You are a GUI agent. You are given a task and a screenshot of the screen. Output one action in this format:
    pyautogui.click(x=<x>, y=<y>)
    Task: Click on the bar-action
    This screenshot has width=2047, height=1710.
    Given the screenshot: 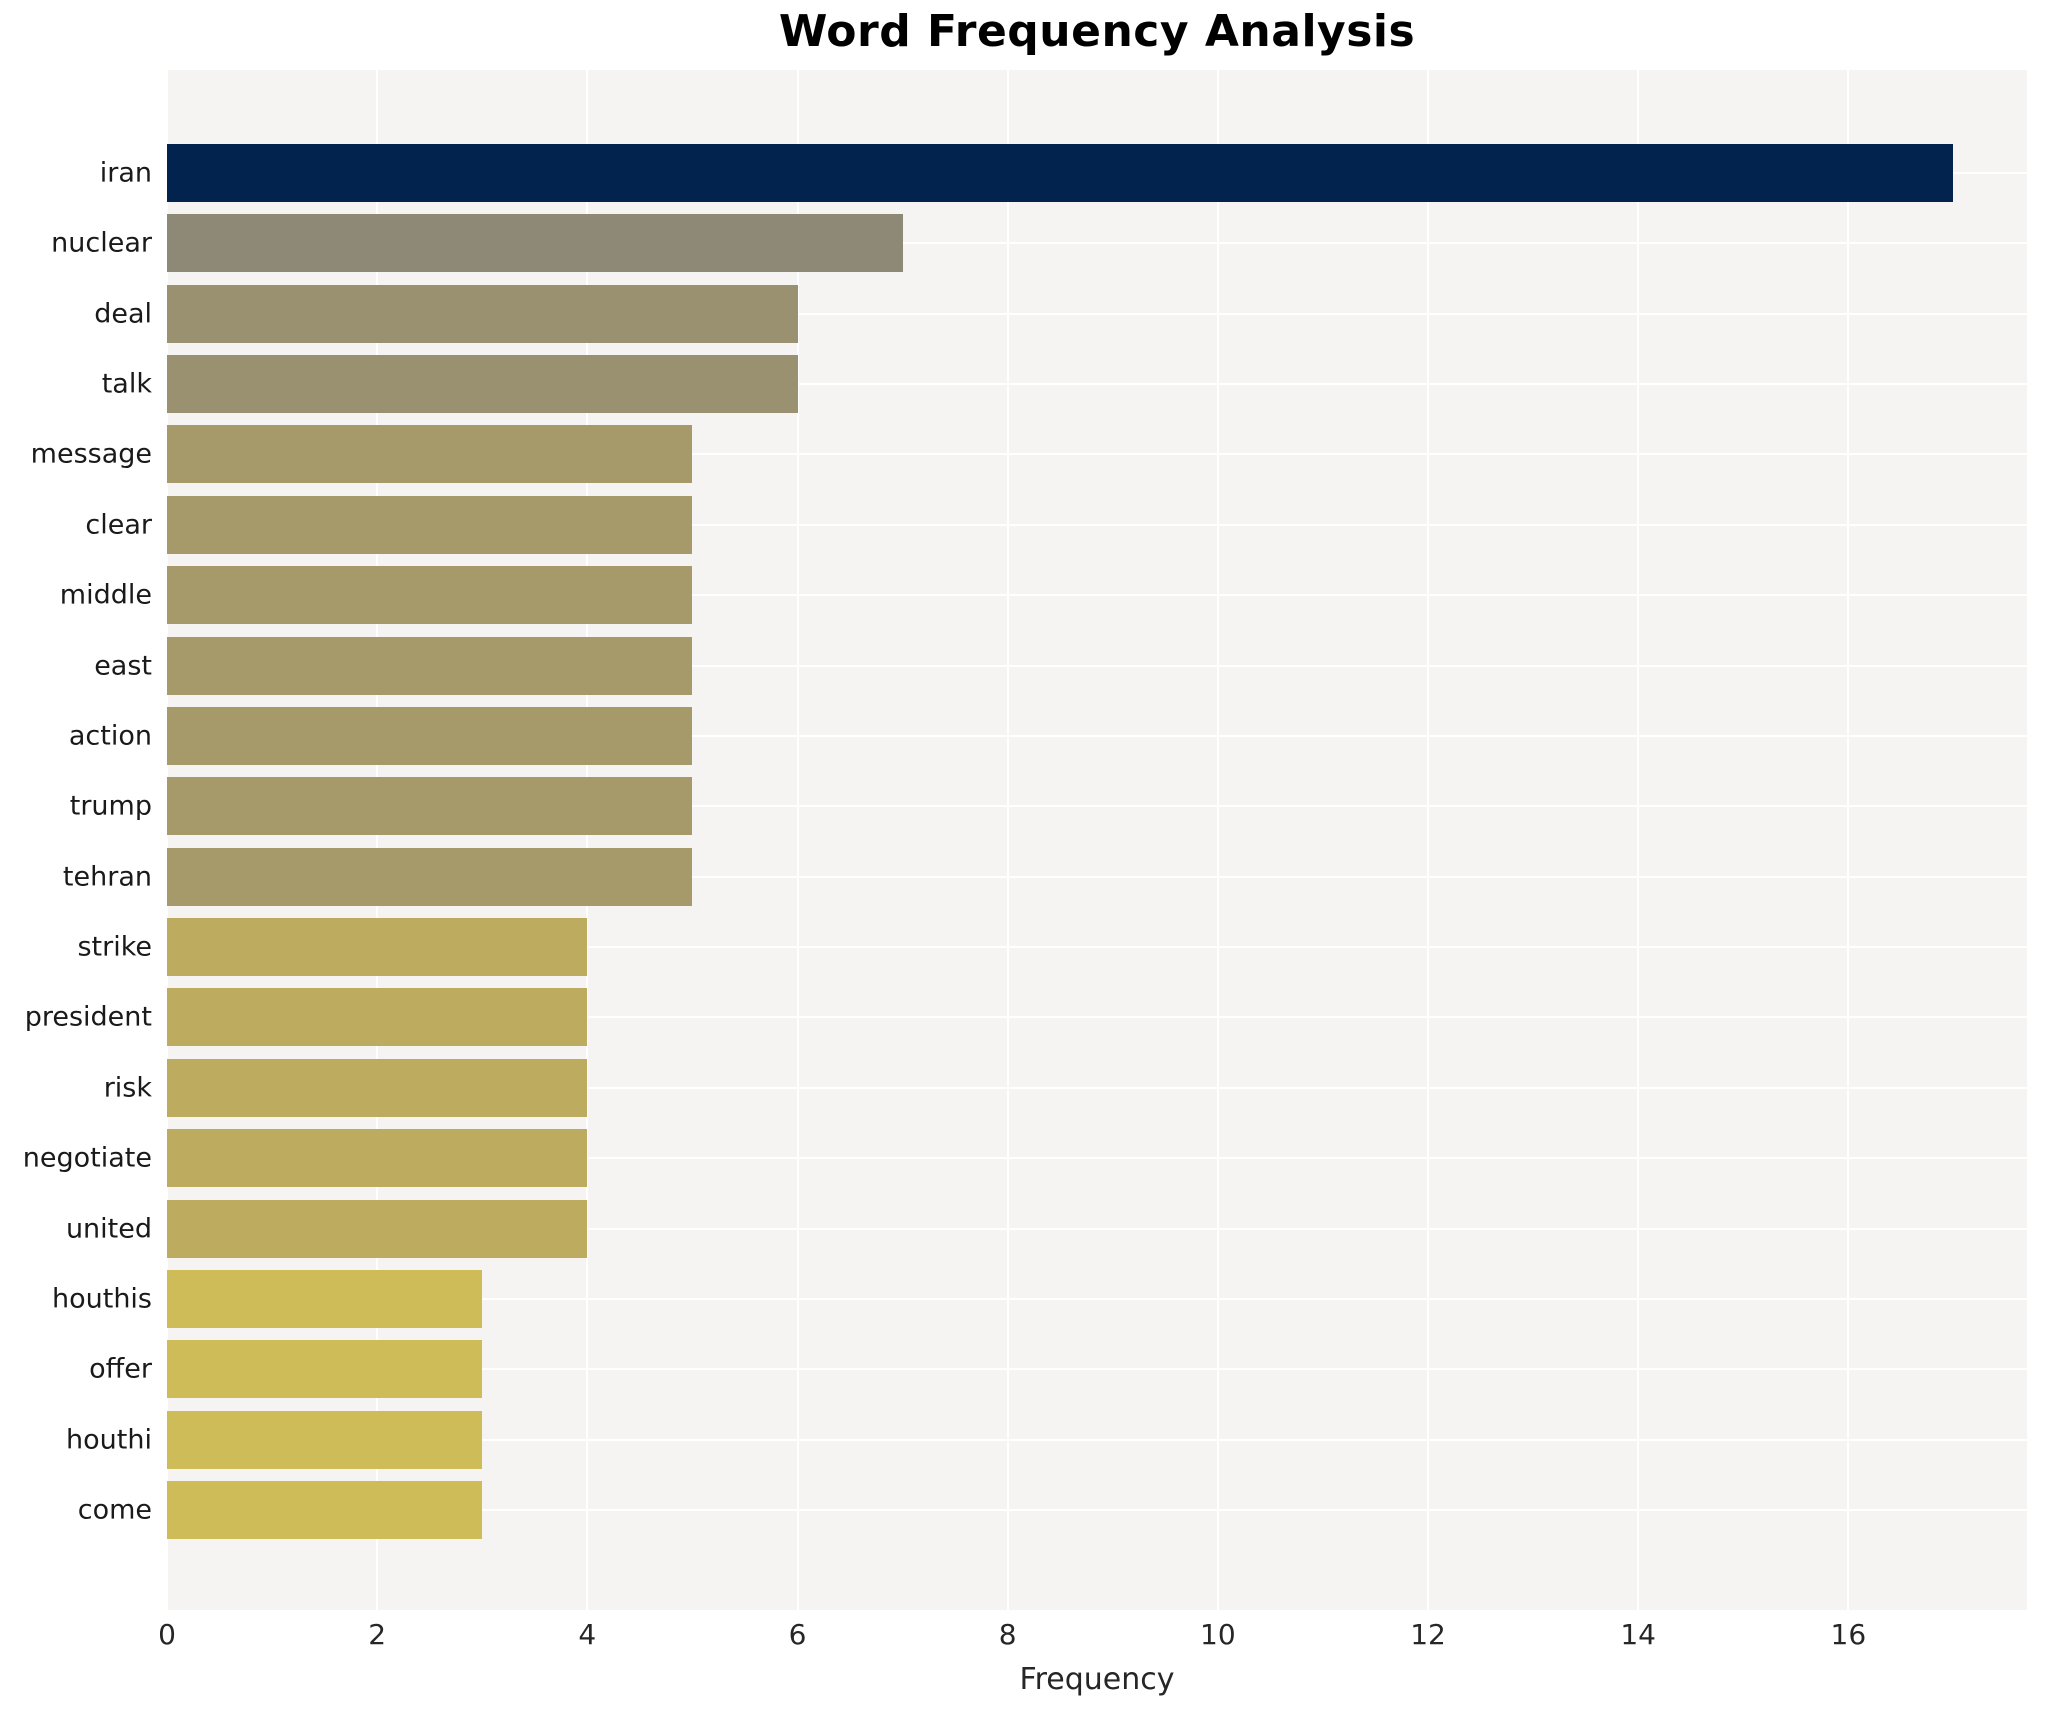 What is the action you would take?
    pyautogui.click(x=430, y=735)
    